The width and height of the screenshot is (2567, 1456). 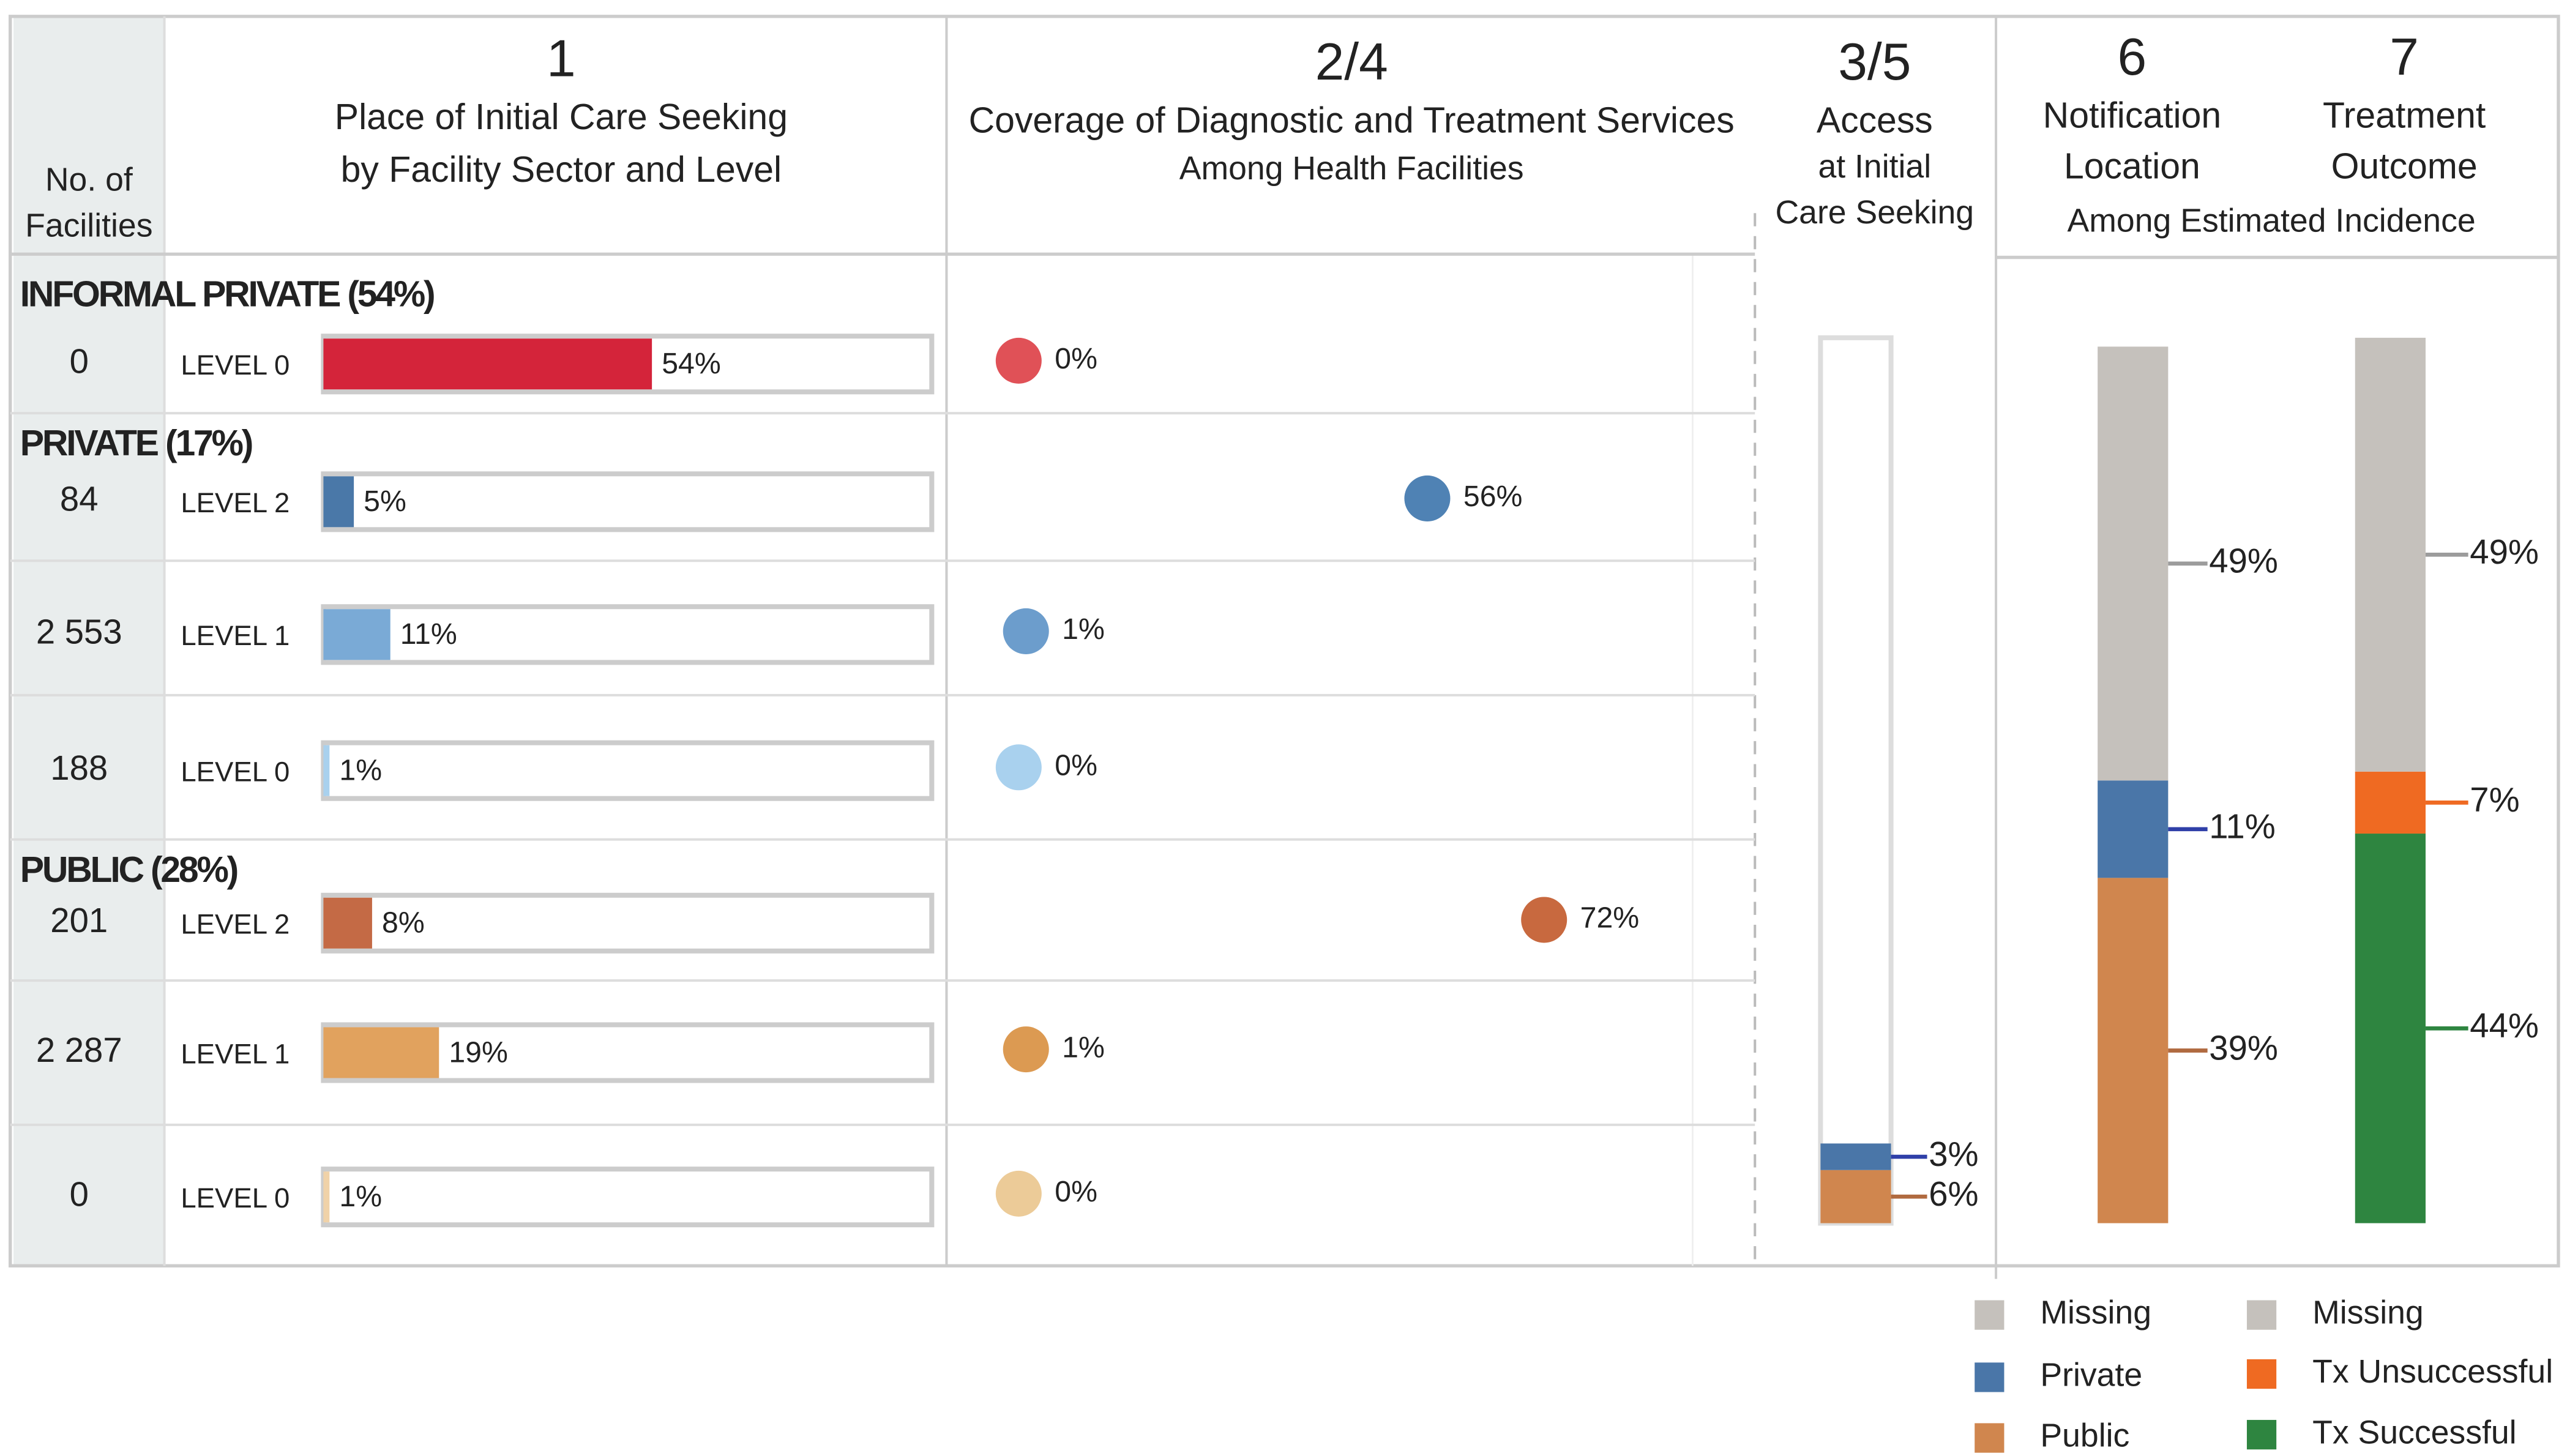 I want to click on sector-title: INFORMAL PRIVATE (54%), so click(x=227, y=294).